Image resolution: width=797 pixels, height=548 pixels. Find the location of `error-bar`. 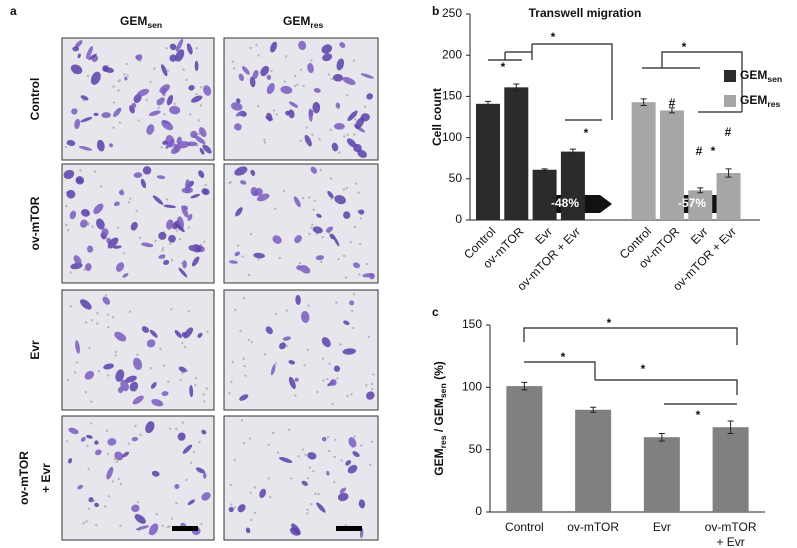

error-bar is located at coordinates (728, 173).